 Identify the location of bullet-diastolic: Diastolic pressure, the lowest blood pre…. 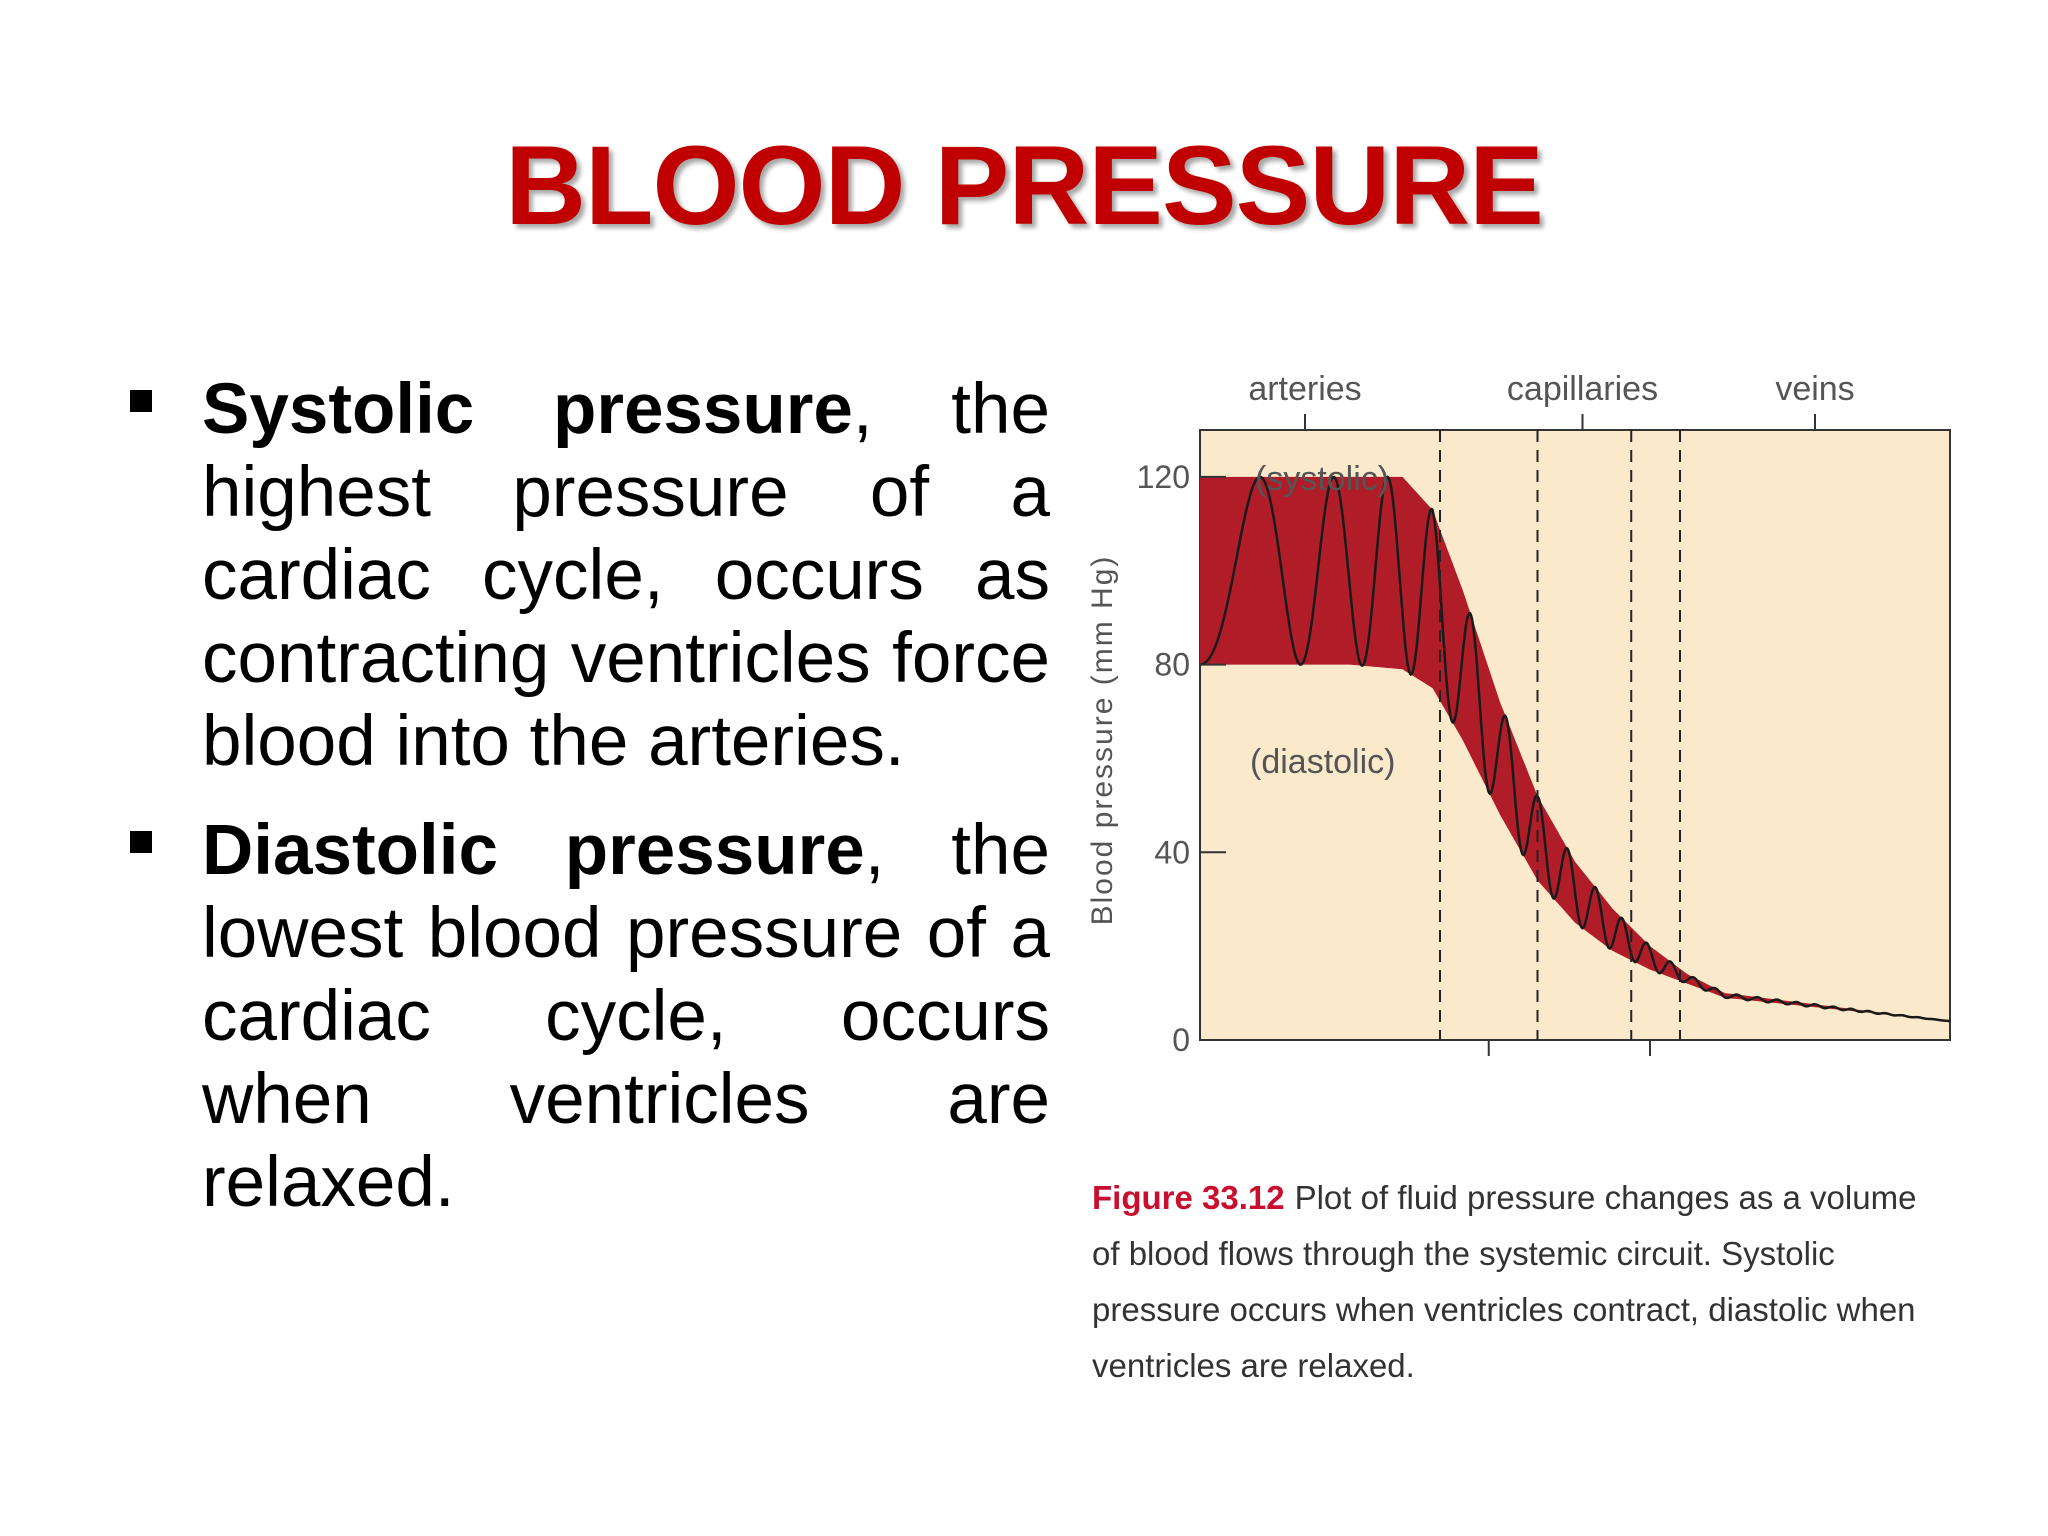
(590, 1016).